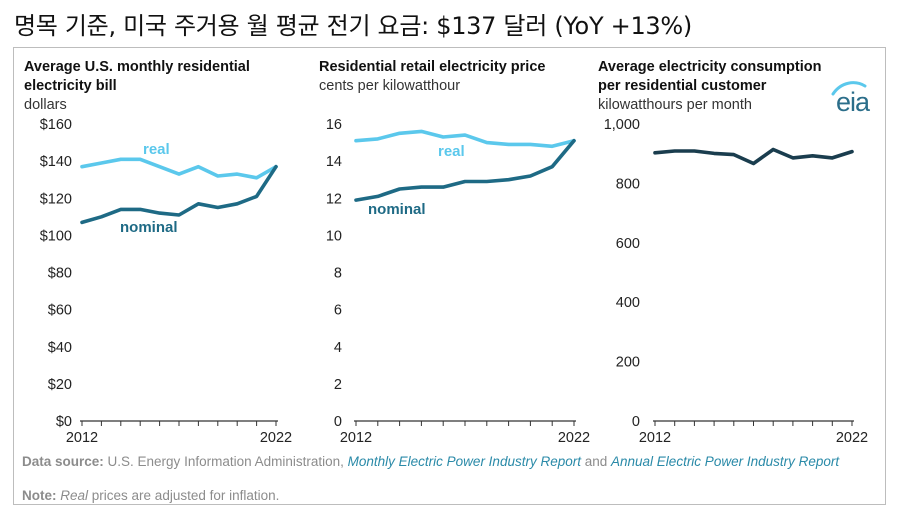  What do you see at coordinates (225, 461) in the screenshot?
I see `data-source-text-1: U.S. Energy Information Administration,` at bounding box center [225, 461].